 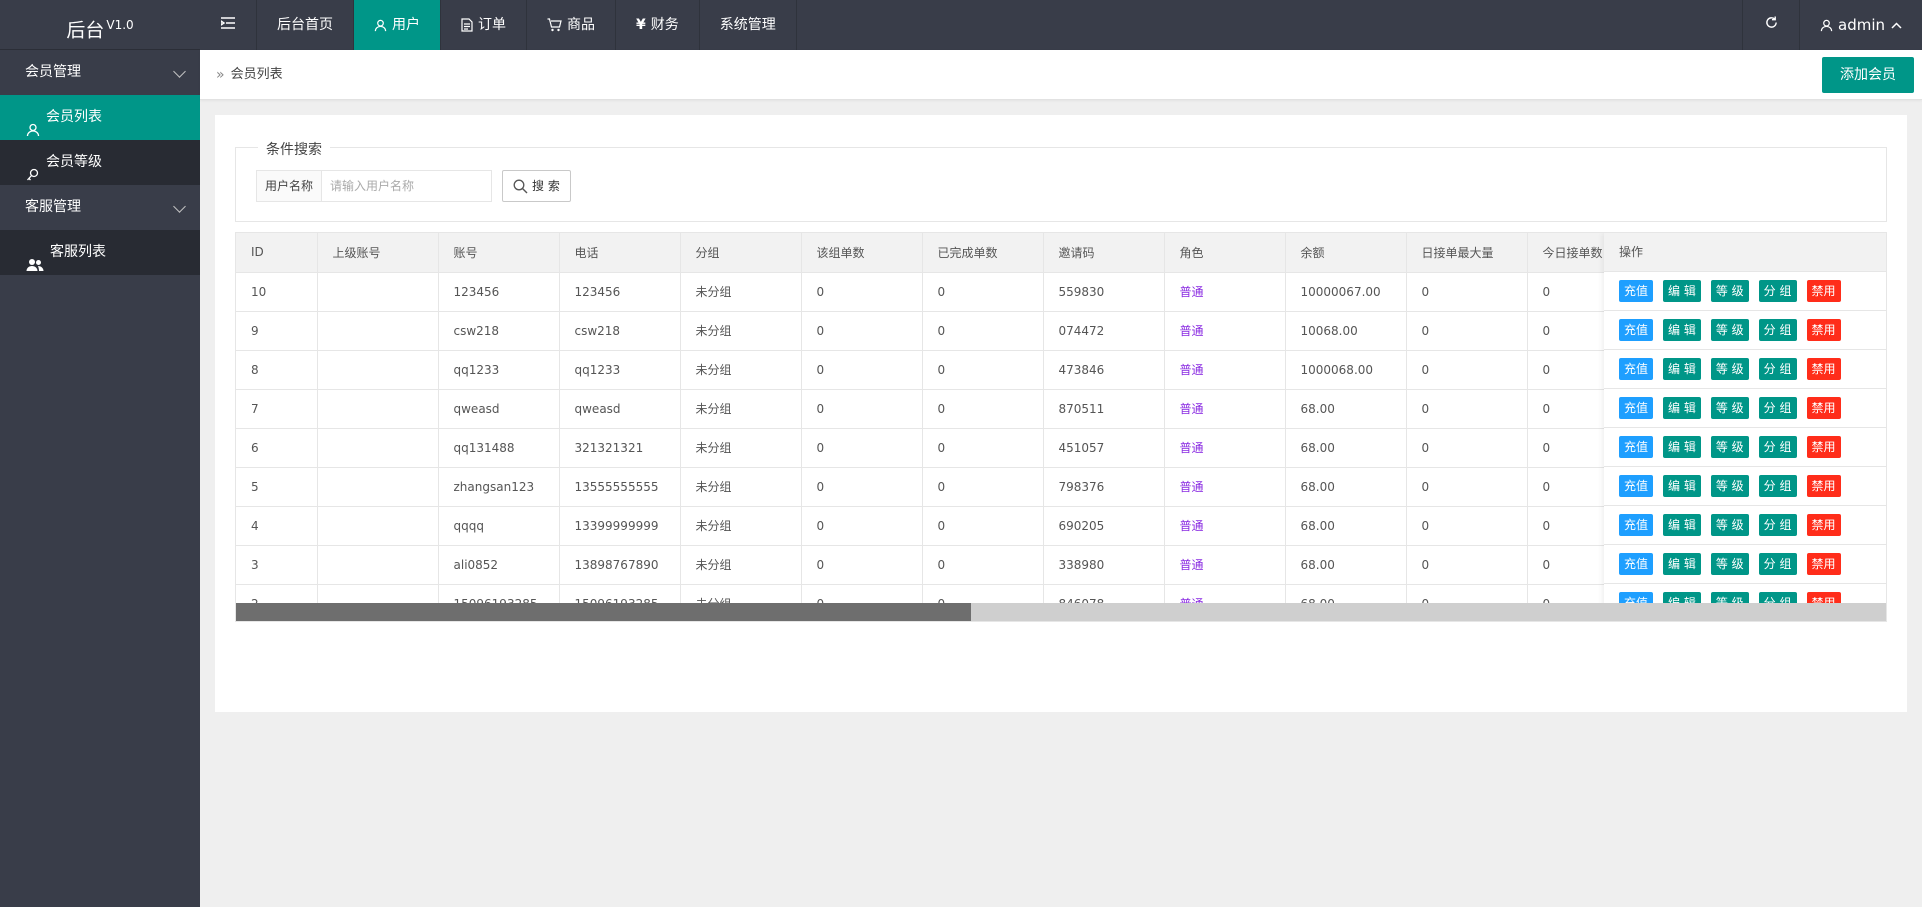 What do you see at coordinates (100, 252) in the screenshot?
I see `sidebar-item-service-list: 客服列表` at bounding box center [100, 252].